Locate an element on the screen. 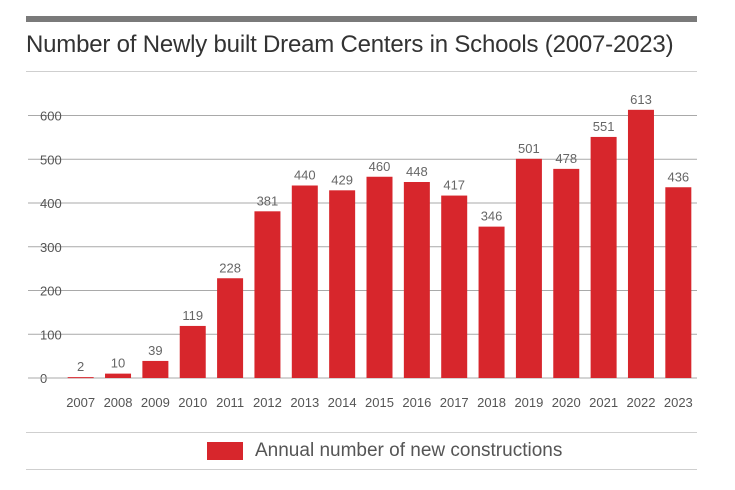 Image resolution: width=735 pixels, height=490 pixels. y-tick-label: 100 is located at coordinates (51, 334).